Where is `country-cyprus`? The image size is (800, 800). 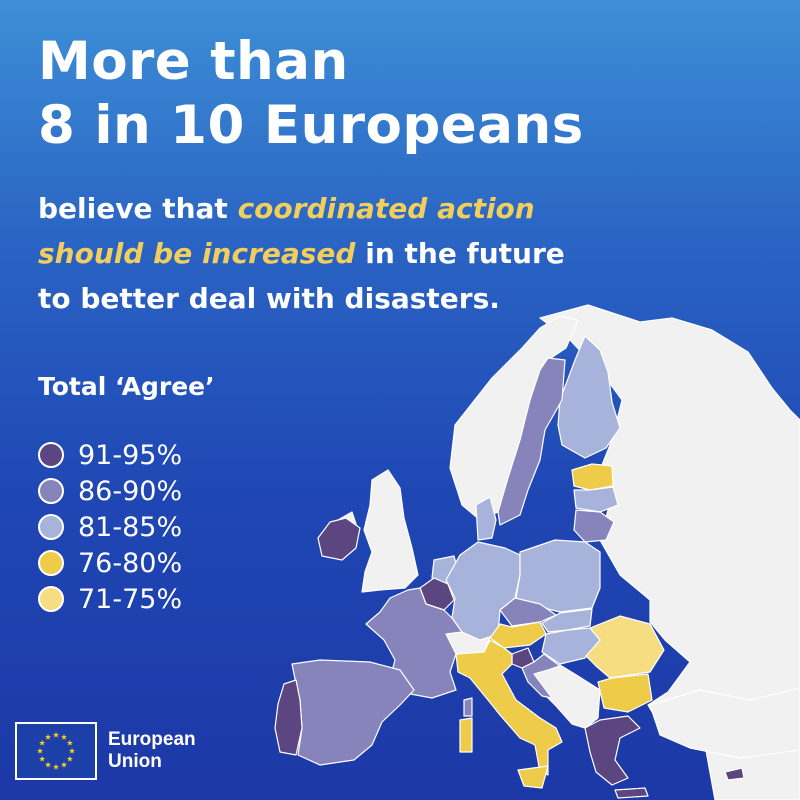 country-cyprus is located at coordinates (734, 774).